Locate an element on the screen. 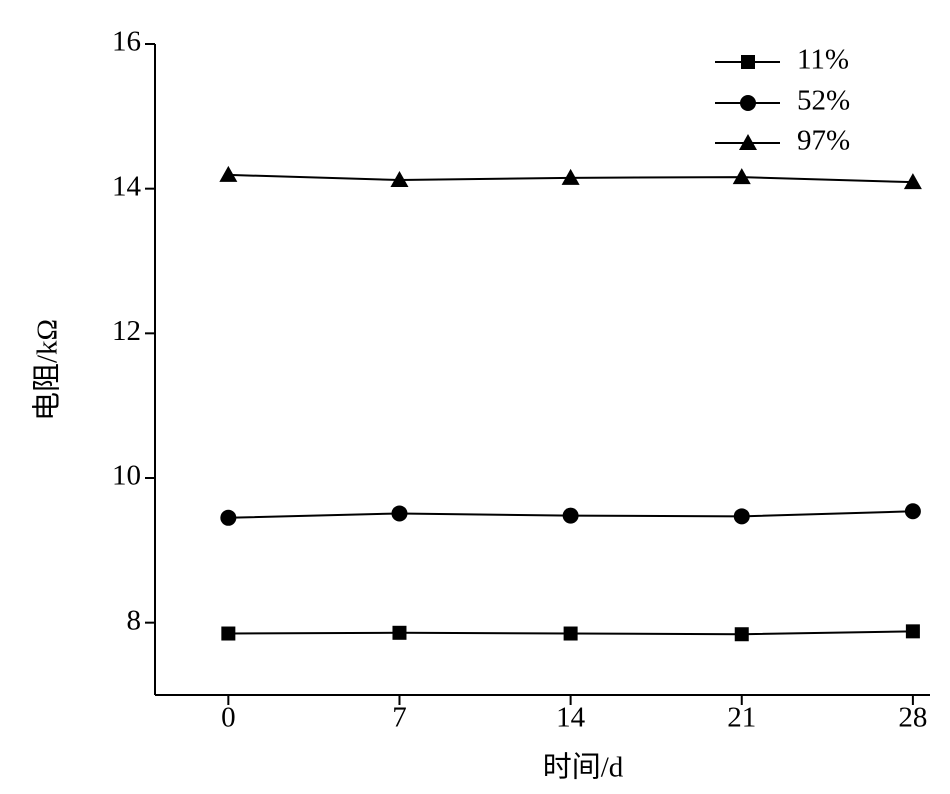 Image resolution: width=950 pixels, height=794 pixels. legend-label: 11% is located at coordinates (823, 60).